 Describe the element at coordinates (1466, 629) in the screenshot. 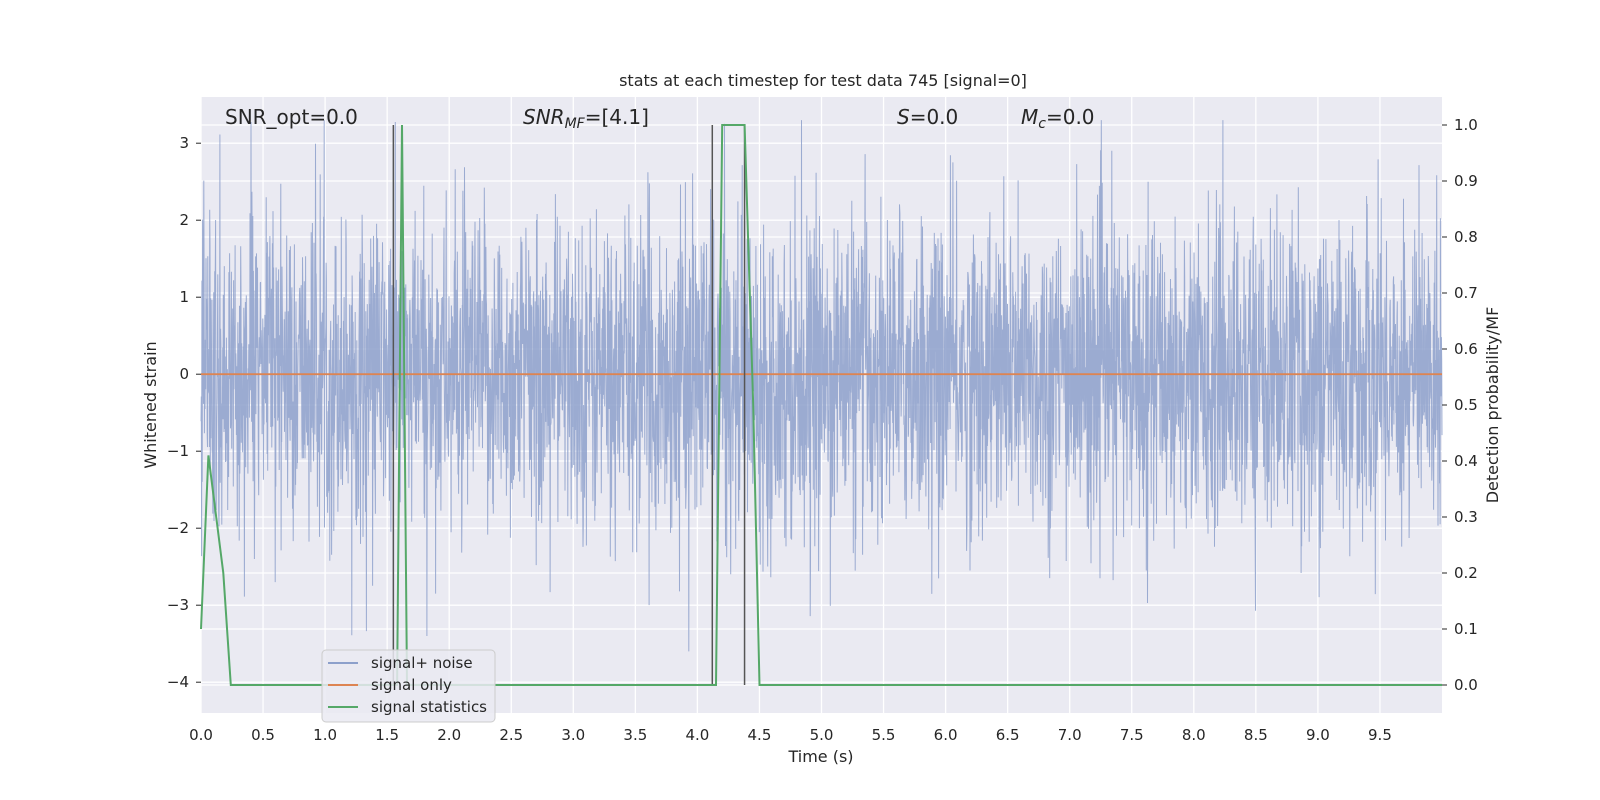

I see `y2-tick-label: 0.1` at that location.